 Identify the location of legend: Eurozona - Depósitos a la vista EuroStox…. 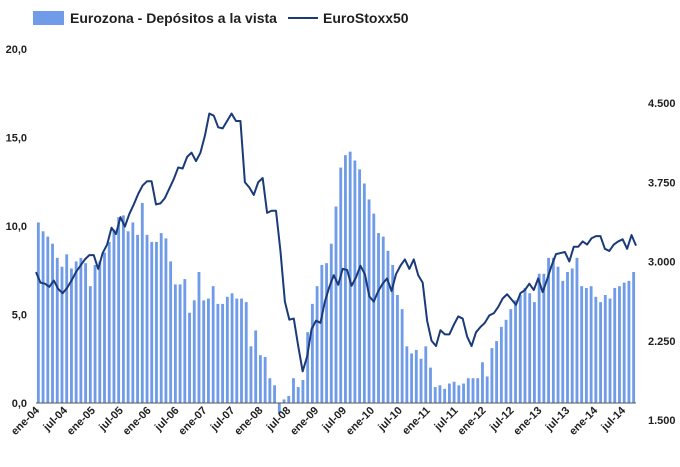
(221, 18).